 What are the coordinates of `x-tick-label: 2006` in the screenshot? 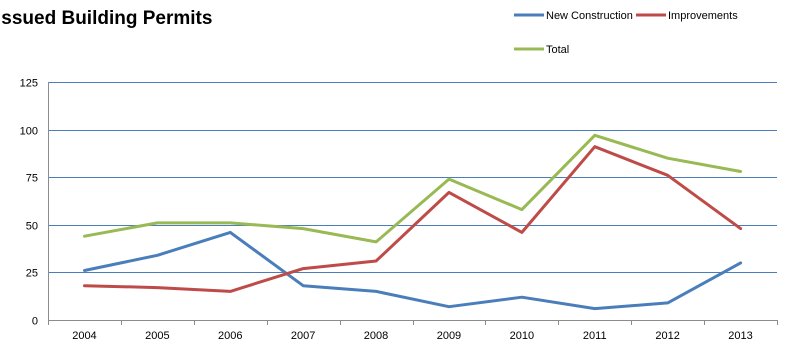 It's located at (230, 336).